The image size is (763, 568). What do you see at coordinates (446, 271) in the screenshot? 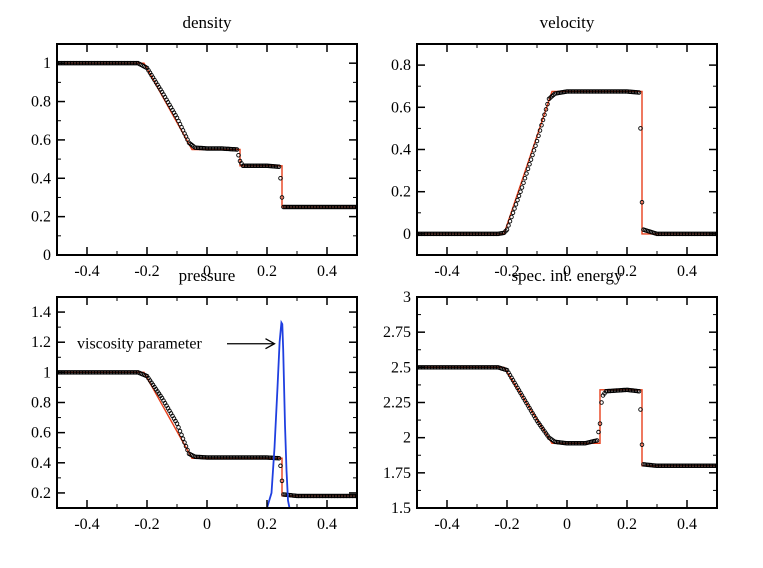
I see `x-tick-label: -0.4` at bounding box center [446, 271].